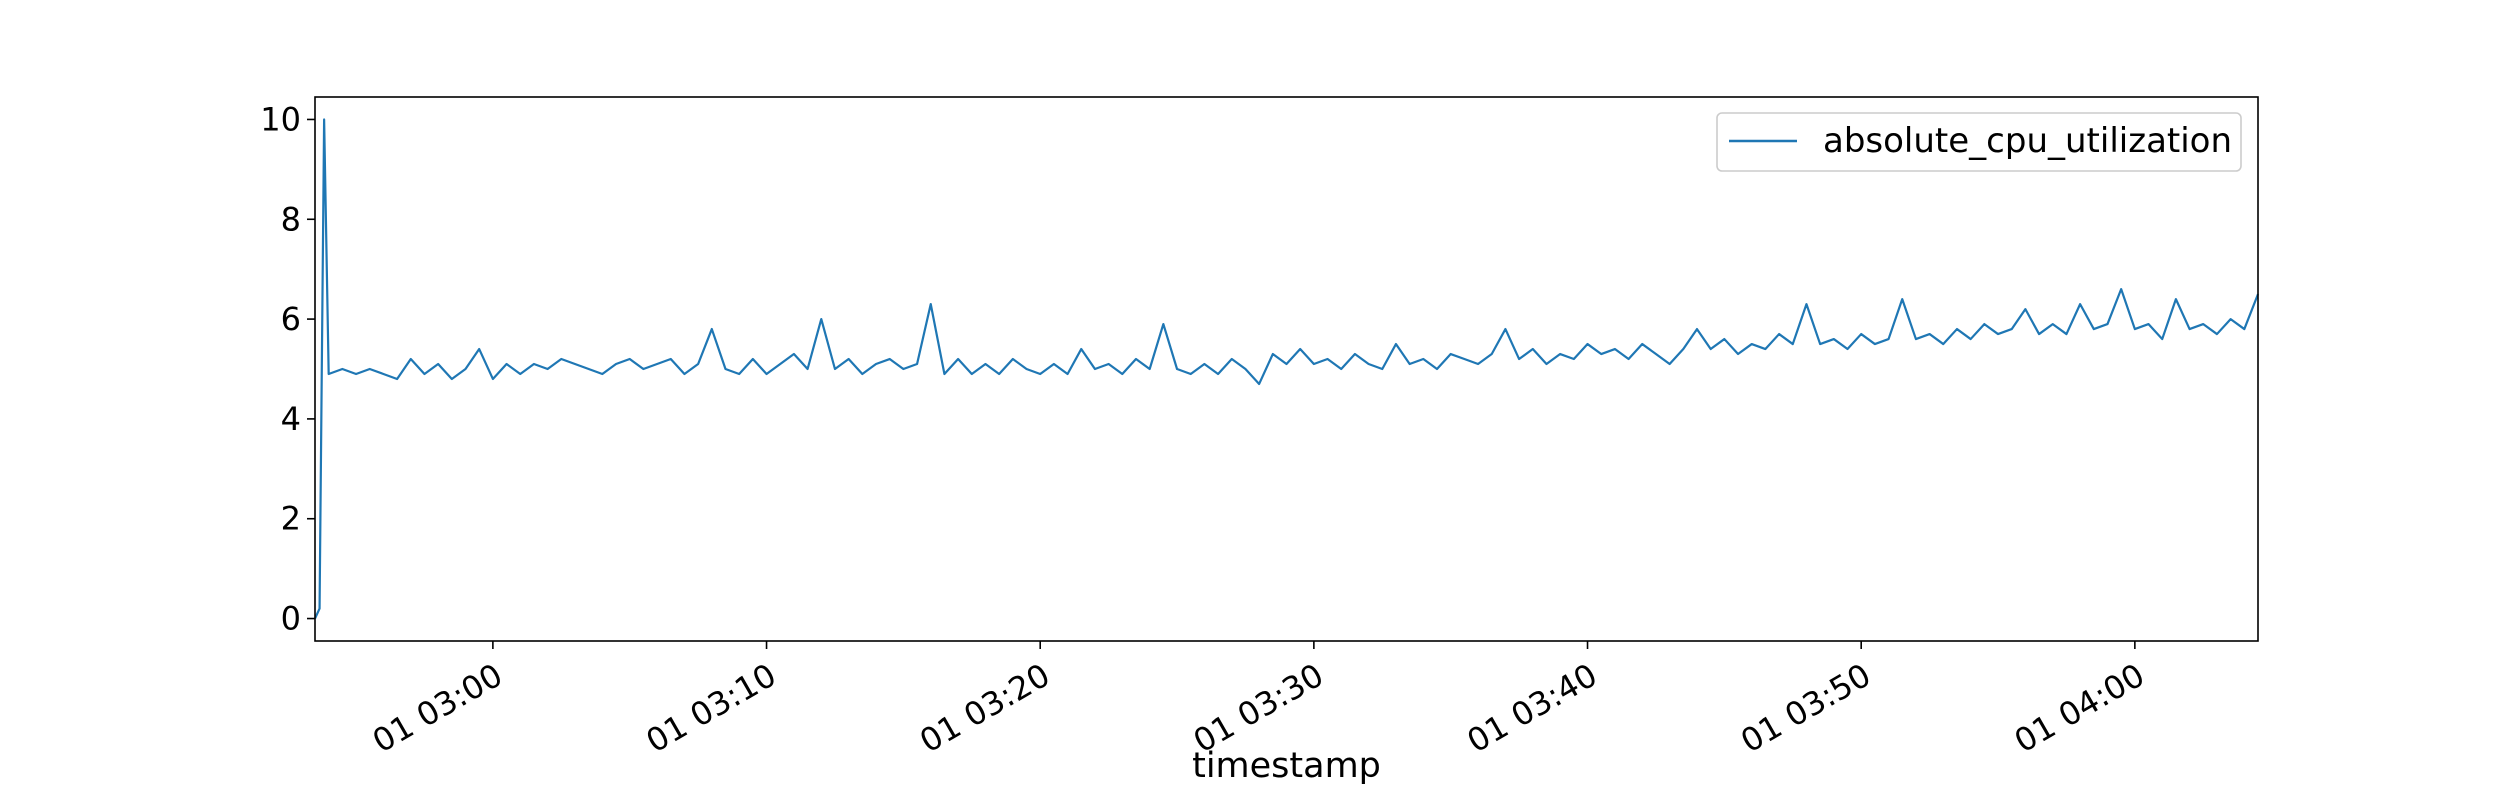 The image size is (2500, 800). Describe the element at coordinates (1258, 708) in the screenshot. I see `x-tick-label: 01 03:30` at that location.